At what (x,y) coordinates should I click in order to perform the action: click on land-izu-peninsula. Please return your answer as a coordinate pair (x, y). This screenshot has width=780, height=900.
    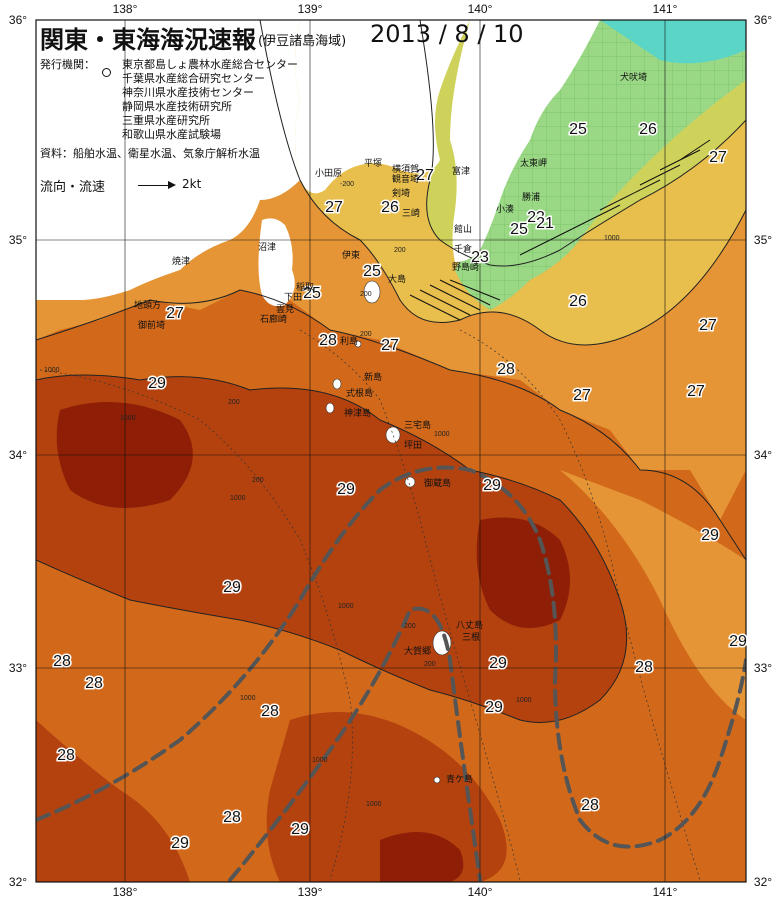
    Looking at the image, I should click on (276, 262).